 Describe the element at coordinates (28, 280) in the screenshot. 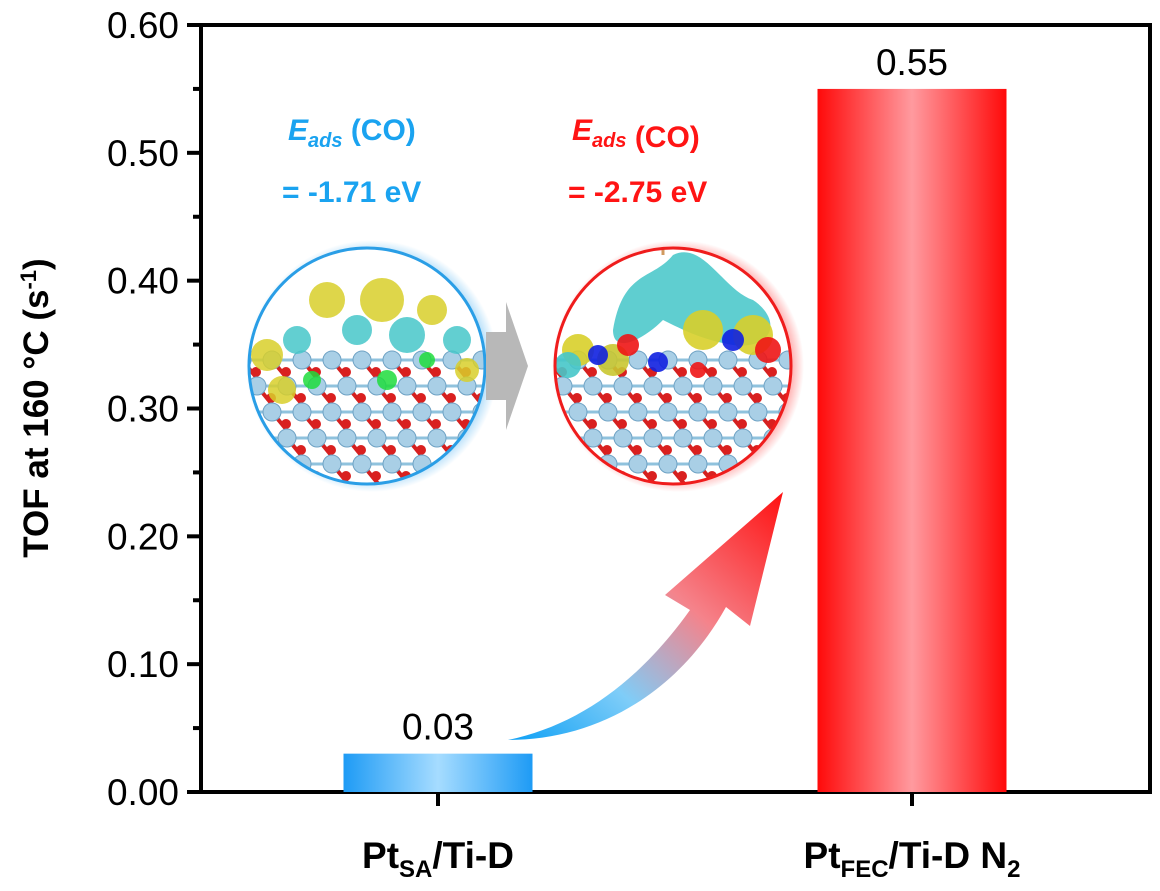

I see `y-axis-label-sup: -1` at that location.